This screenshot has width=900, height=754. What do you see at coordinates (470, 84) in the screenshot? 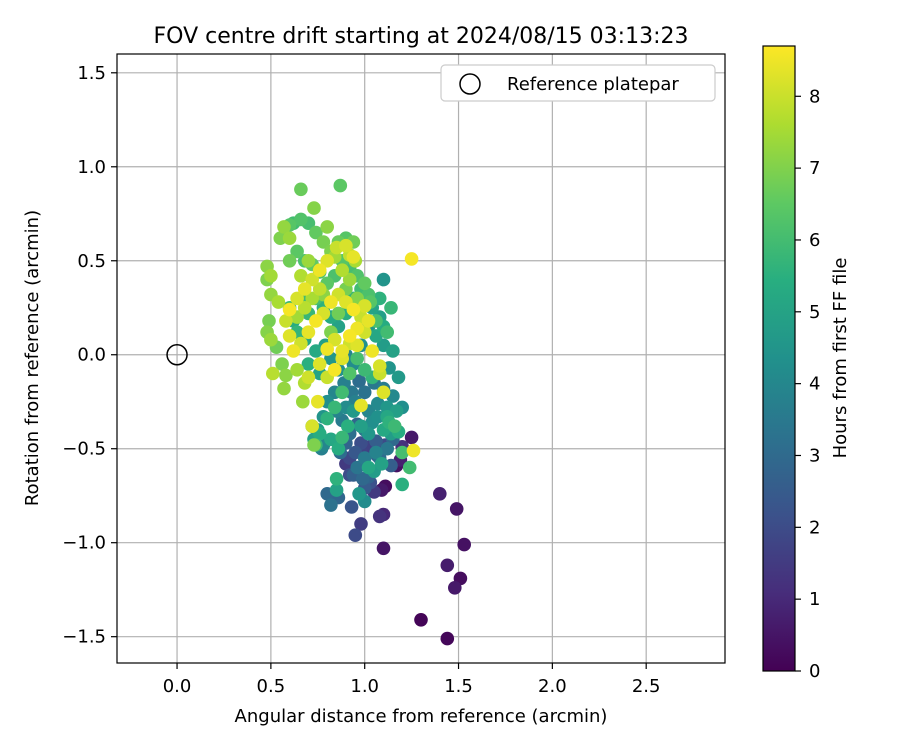
I see `legend-marker-icon` at bounding box center [470, 84].